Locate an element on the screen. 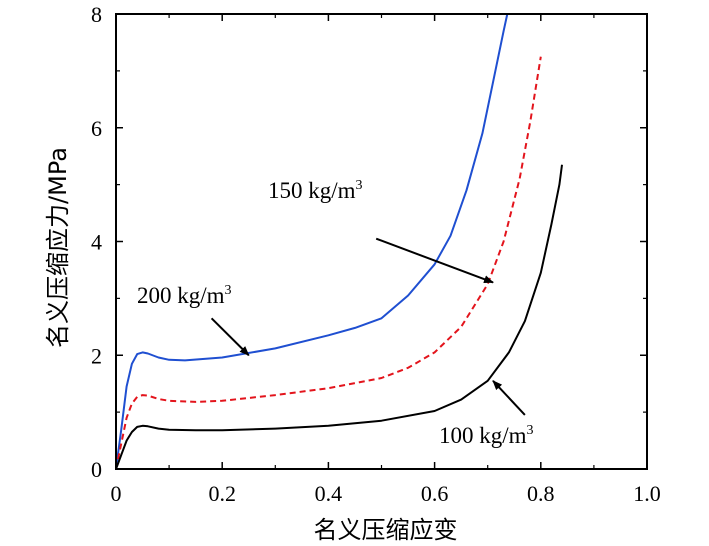 The height and width of the screenshot is (546, 709). x-tick-label: 0 is located at coordinates (116, 493).